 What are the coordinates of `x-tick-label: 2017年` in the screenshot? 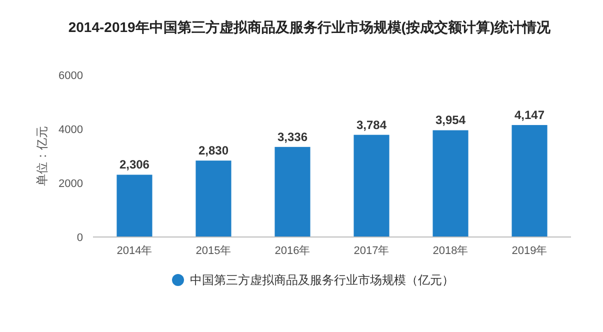 It's located at (372, 251).